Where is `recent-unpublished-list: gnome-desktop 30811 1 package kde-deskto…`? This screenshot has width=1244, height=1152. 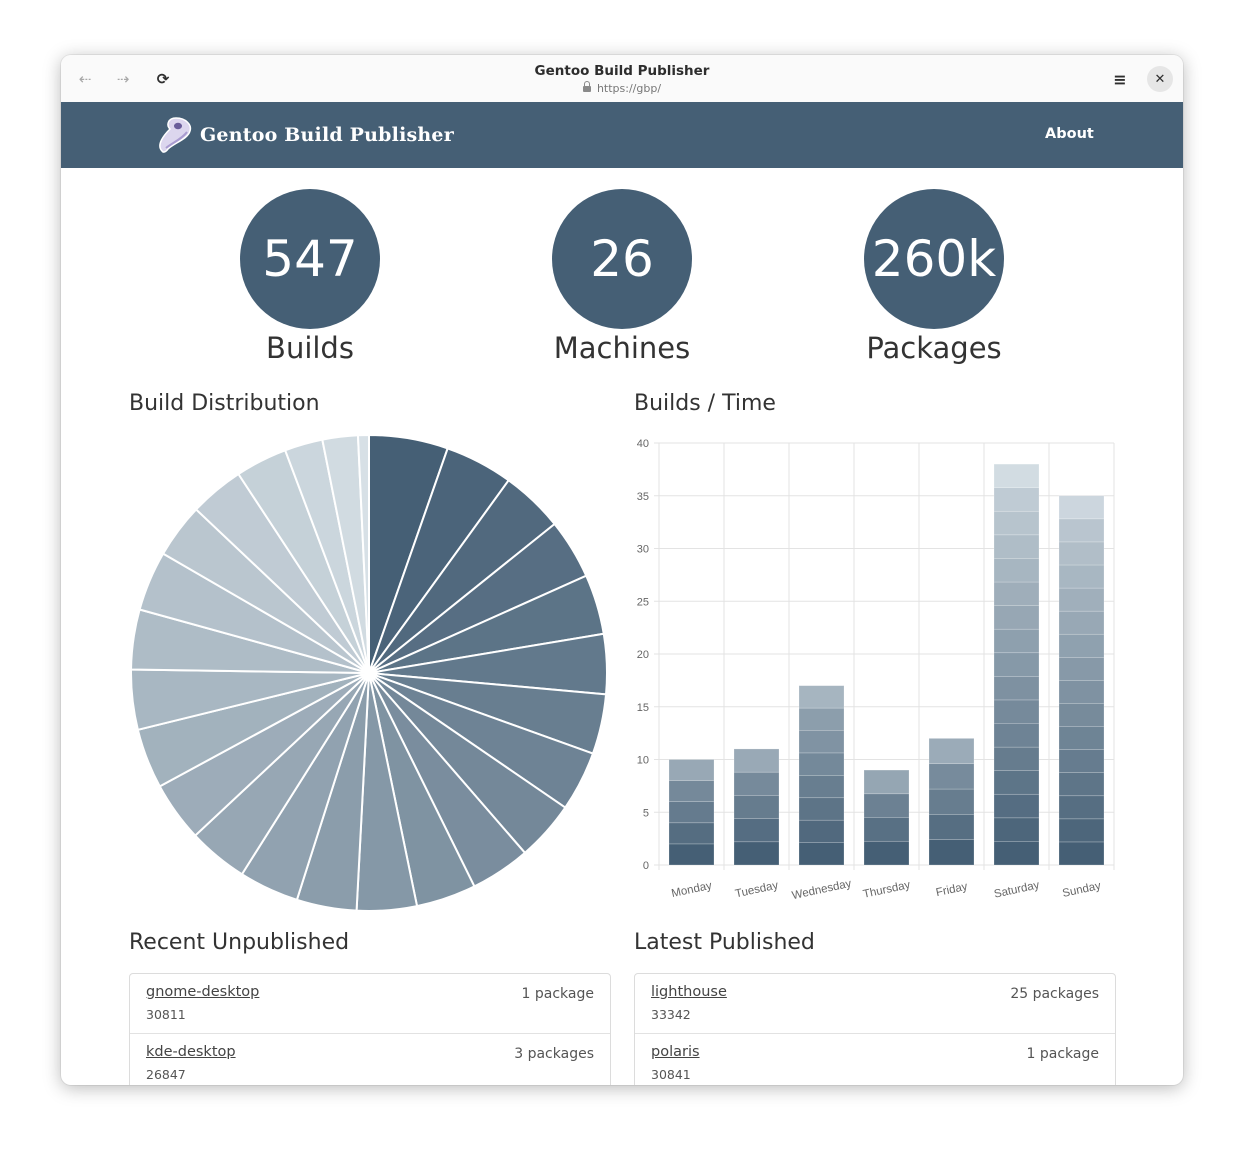 recent-unpublished-list: gnome-desktop 30811 1 package kde-deskto… is located at coordinates (370, 1029).